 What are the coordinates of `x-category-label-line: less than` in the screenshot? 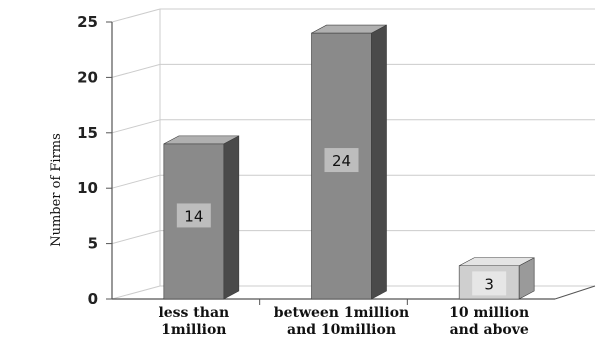 It's located at (193, 313).